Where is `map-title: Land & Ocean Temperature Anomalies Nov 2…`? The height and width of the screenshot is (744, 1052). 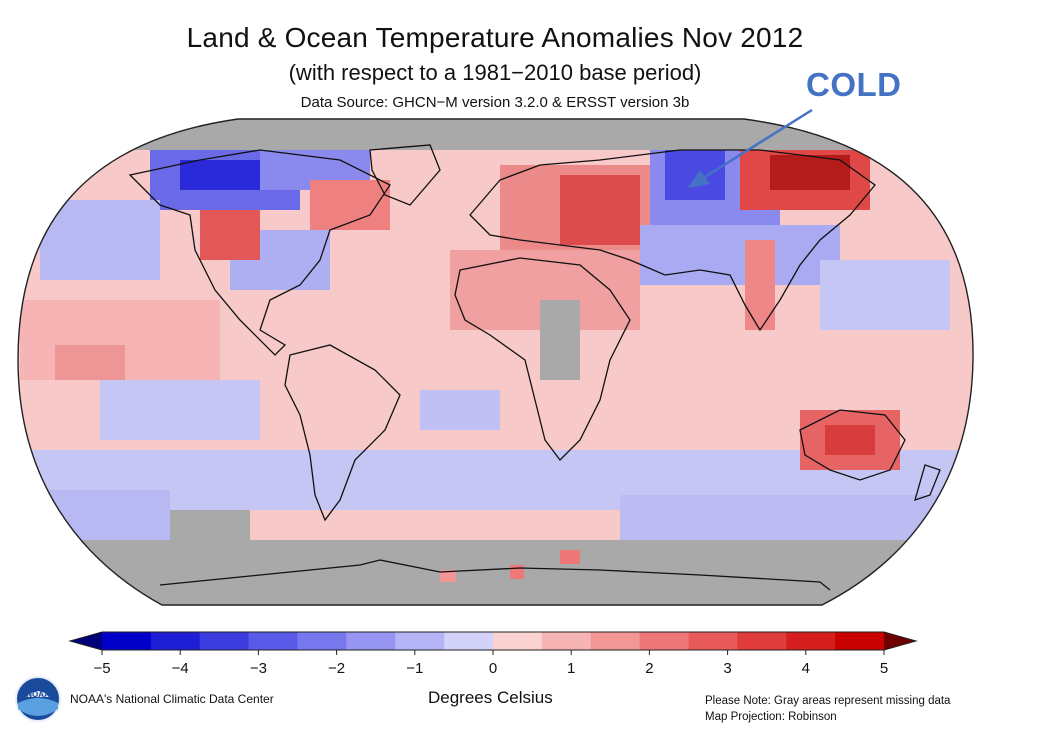 map-title: Land & Ocean Temperature Anomalies Nov 2… is located at coordinates (495, 37).